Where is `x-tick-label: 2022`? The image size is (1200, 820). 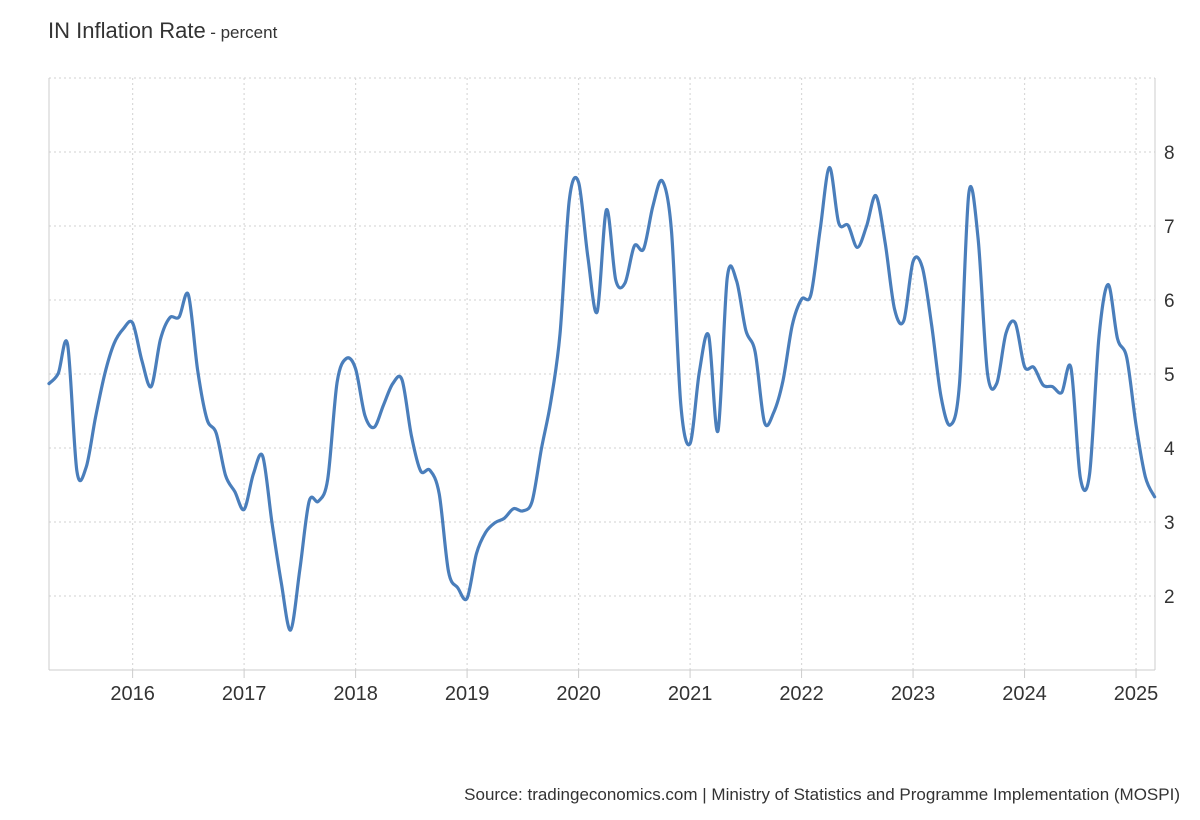 x-tick-label: 2022 is located at coordinates (801, 694).